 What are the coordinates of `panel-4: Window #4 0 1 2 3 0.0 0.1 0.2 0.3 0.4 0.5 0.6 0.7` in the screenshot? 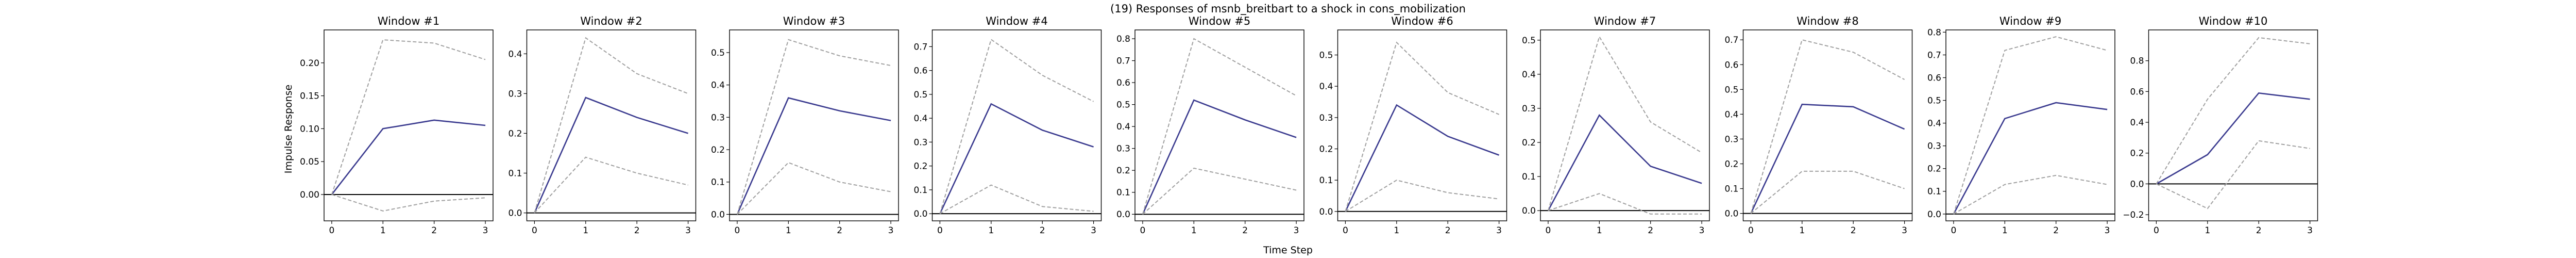 It's located at (1007, 125).